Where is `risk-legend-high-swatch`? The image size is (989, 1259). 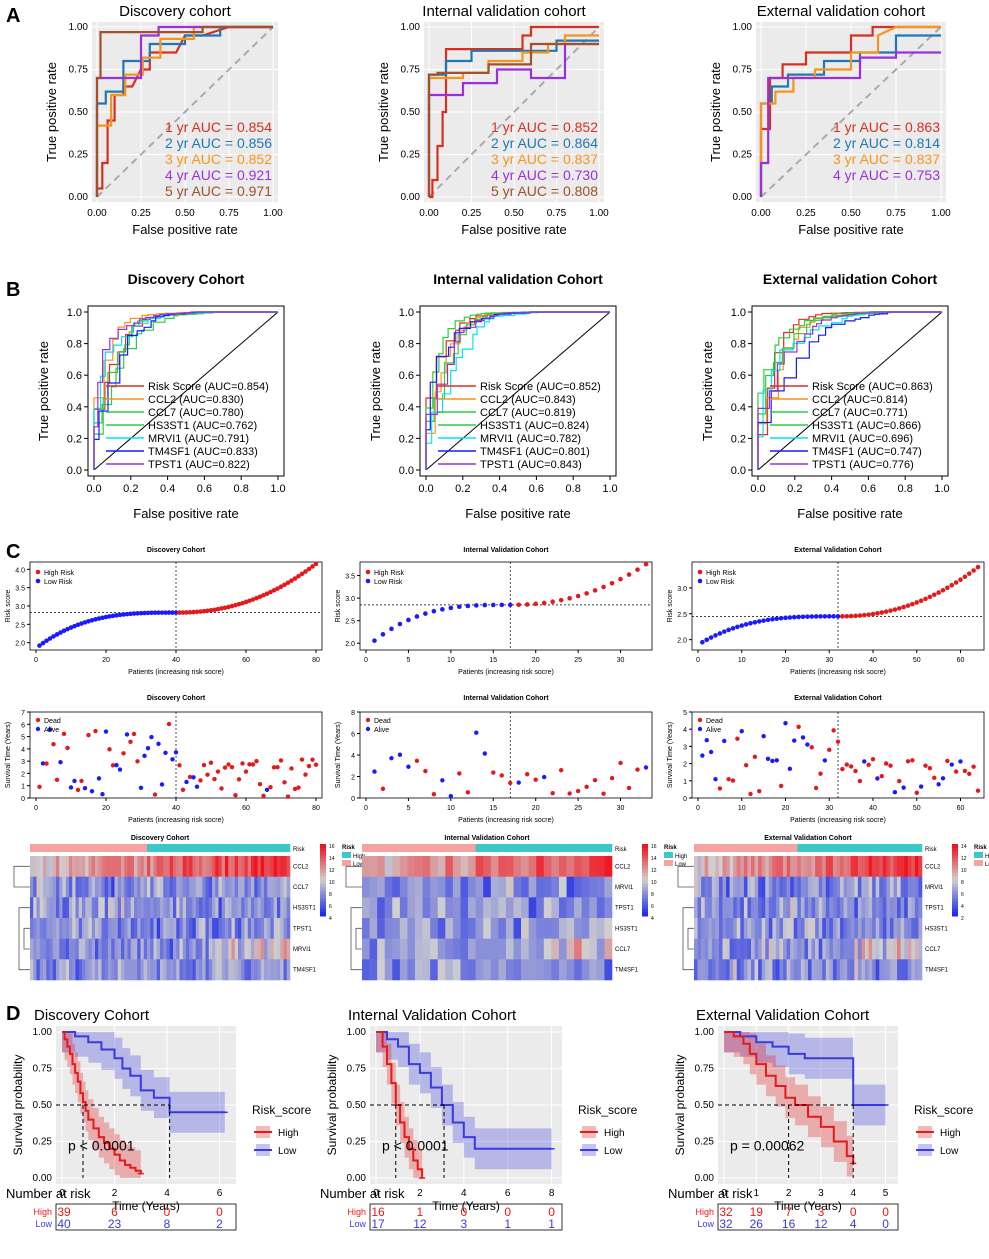 risk-legend-high-swatch is located at coordinates (978, 855).